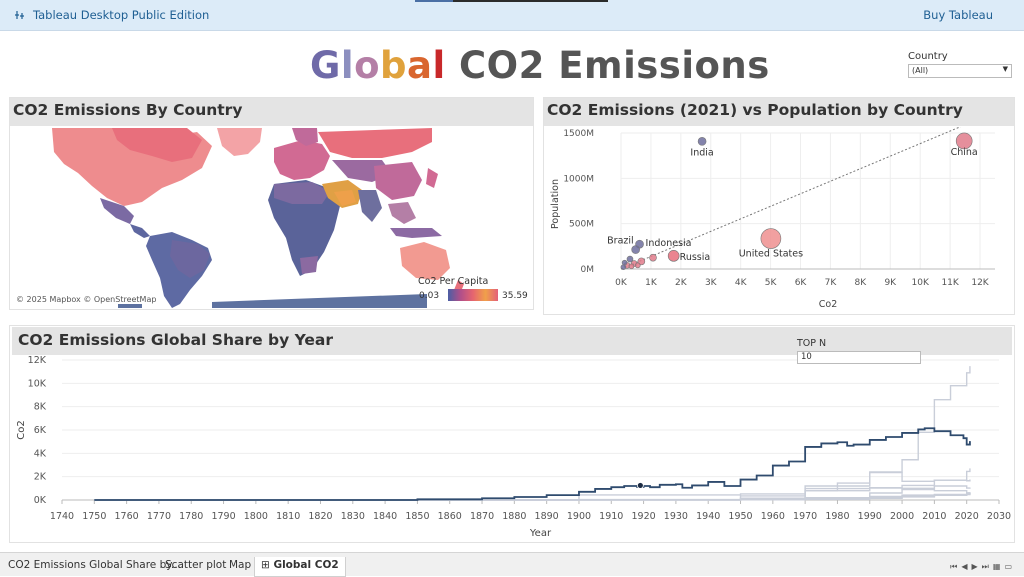  What do you see at coordinates (482, 516) in the screenshot?
I see `line-x-tick-label: 1870` at bounding box center [482, 516].